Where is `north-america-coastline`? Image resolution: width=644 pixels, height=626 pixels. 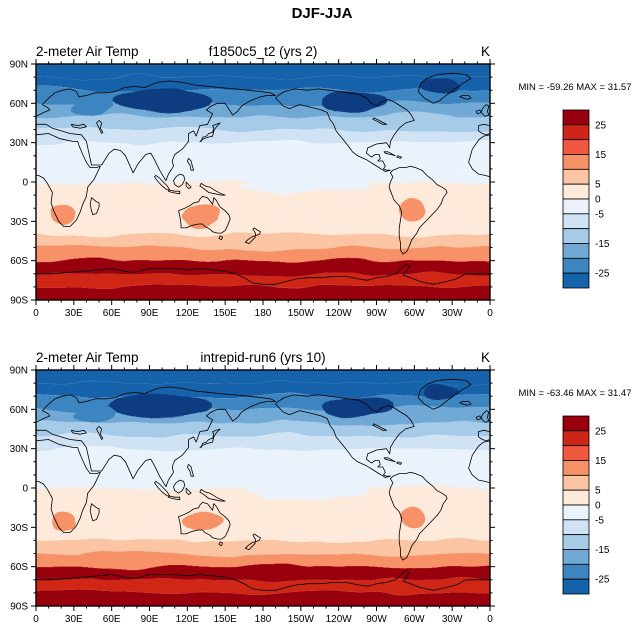 north-america-coastline is located at coordinates (345, 436).